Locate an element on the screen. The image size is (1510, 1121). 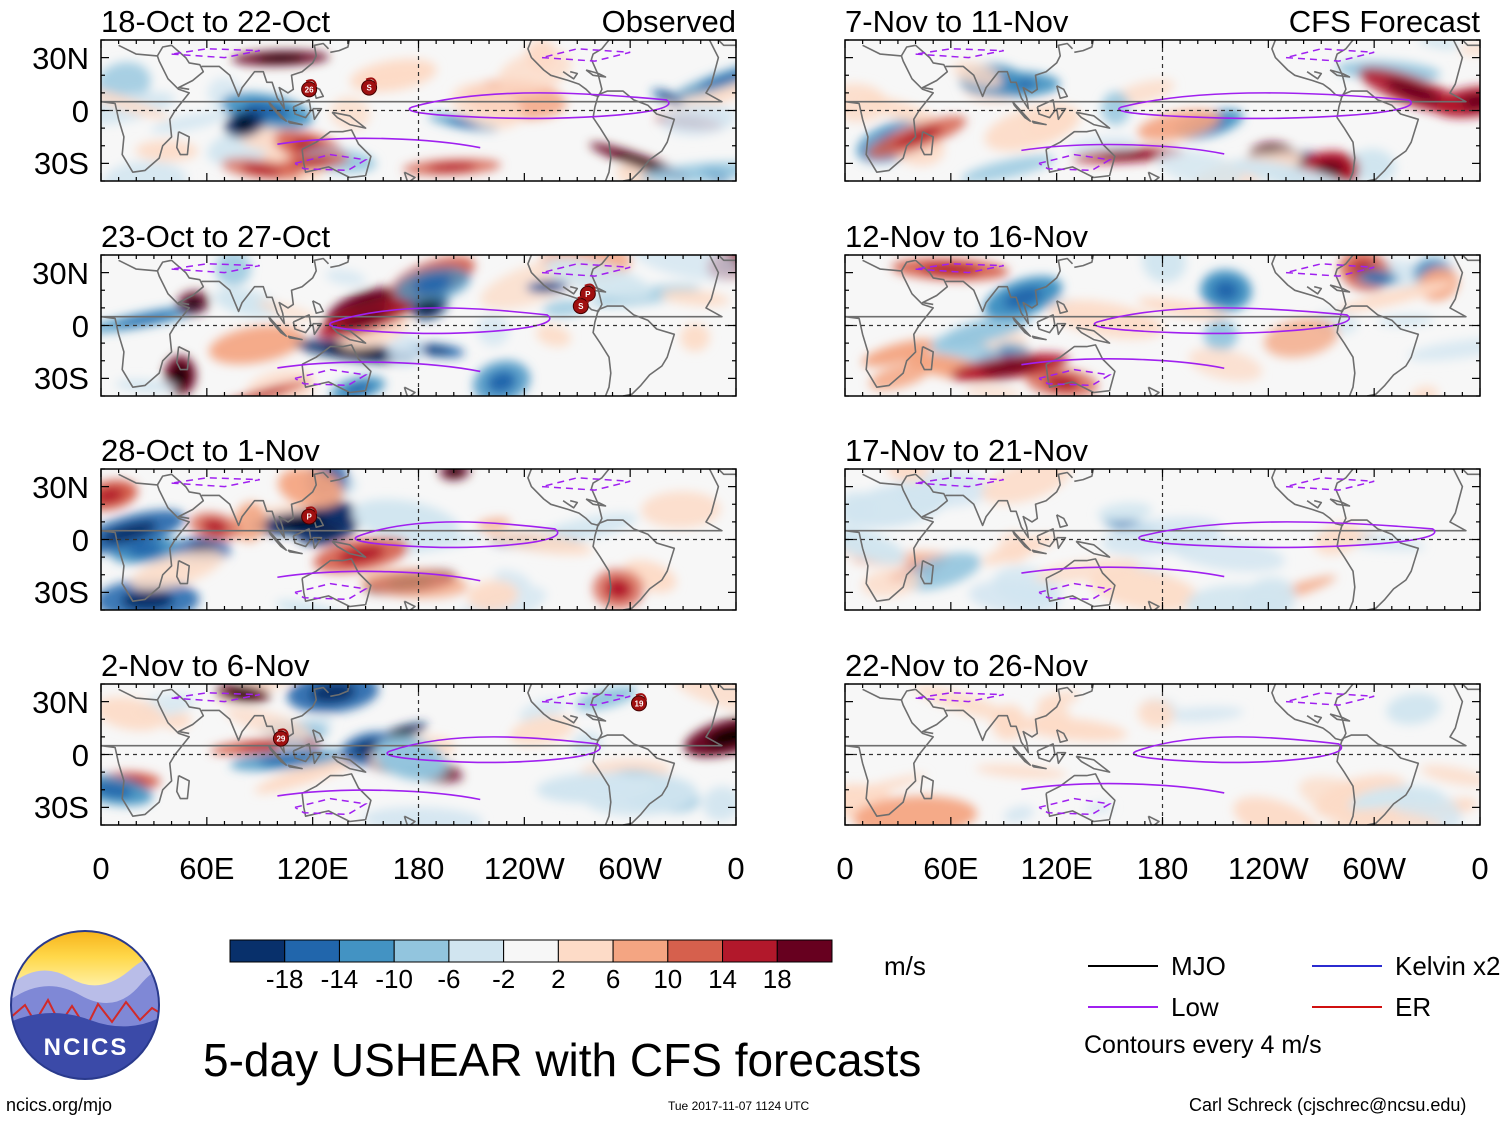
storm-label: P is located at coordinates (588, 294).